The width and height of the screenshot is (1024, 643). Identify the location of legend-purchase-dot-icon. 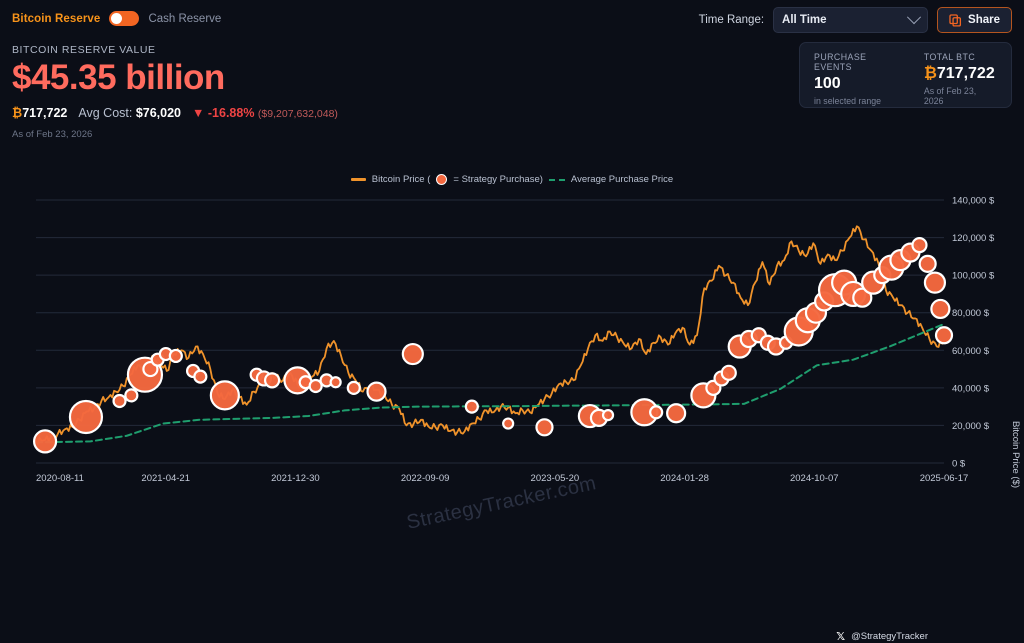
(442, 179).